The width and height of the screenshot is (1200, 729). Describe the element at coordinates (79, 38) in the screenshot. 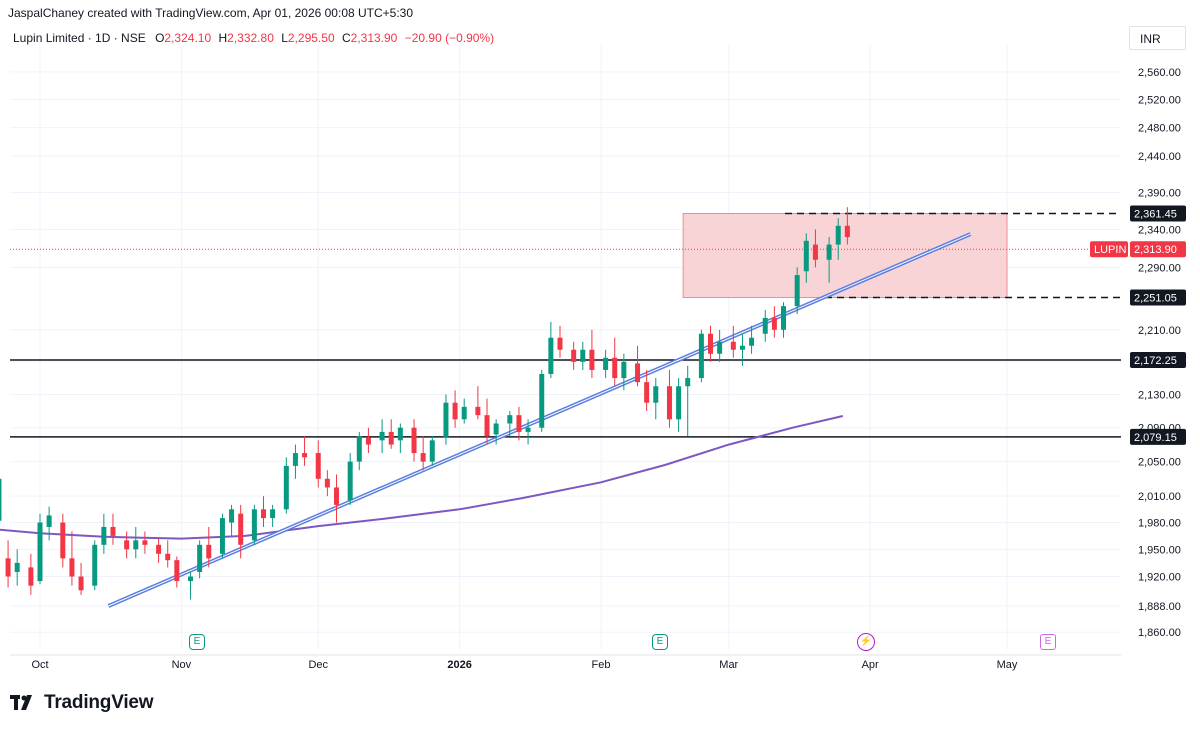

I see `symbol-title: Lupin Limited · 1D · NSE` at that location.